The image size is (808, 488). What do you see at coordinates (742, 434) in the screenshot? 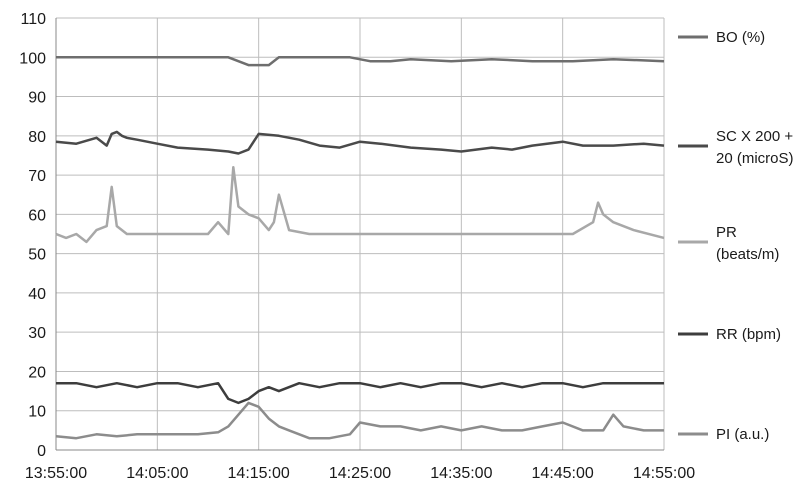
I see `legend-label: PI (a.u.)` at bounding box center [742, 434].